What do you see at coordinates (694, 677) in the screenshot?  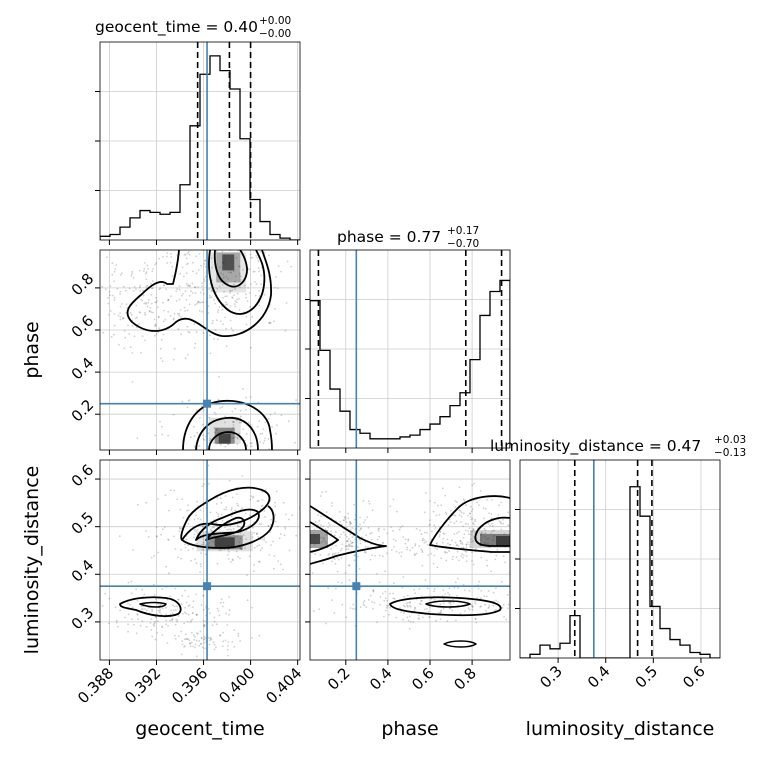 I see `x-tick-label-distance: 0.6` at bounding box center [694, 677].